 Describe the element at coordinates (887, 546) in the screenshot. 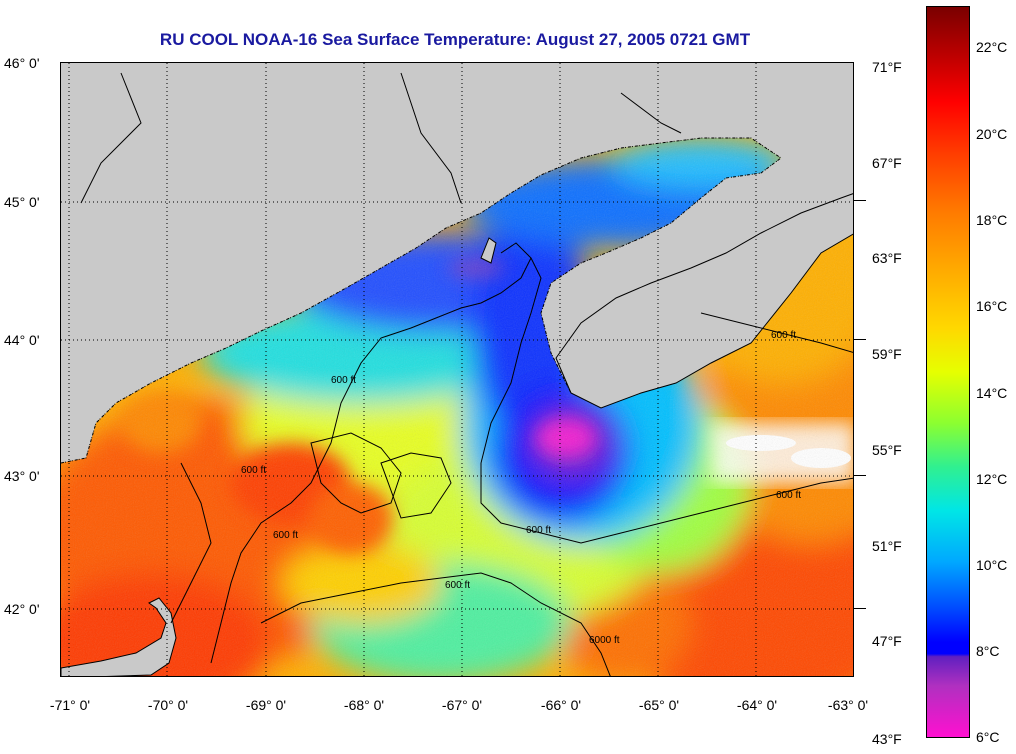

I see `colorbar-f-label: 51°F` at that location.